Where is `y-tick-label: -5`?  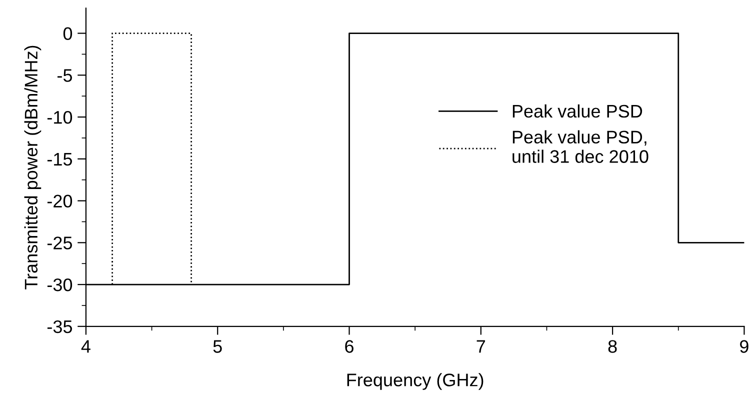 y-tick-label: -5 is located at coordinates (65, 75).